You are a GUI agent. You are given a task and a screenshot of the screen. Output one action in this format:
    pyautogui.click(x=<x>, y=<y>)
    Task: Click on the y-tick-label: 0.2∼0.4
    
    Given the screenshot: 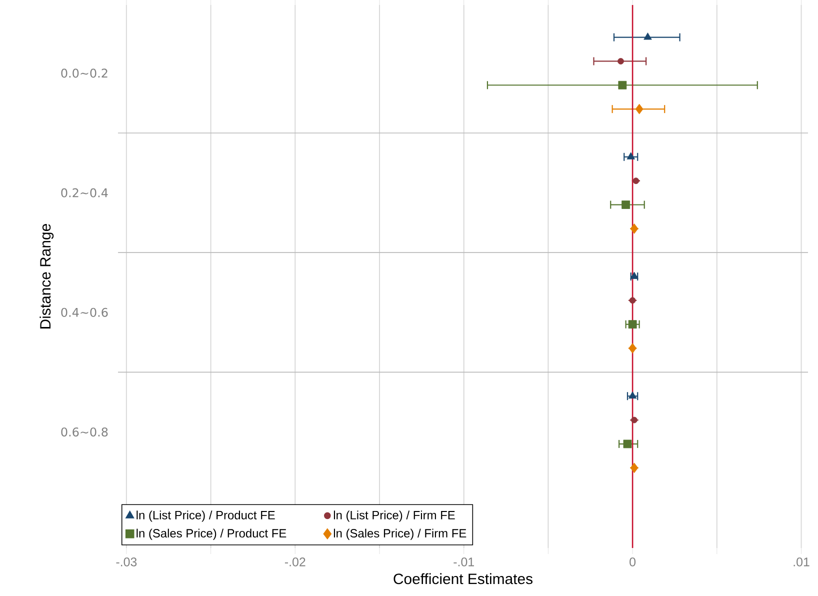 What is the action you would take?
    pyautogui.click(x=84, y=193)
    